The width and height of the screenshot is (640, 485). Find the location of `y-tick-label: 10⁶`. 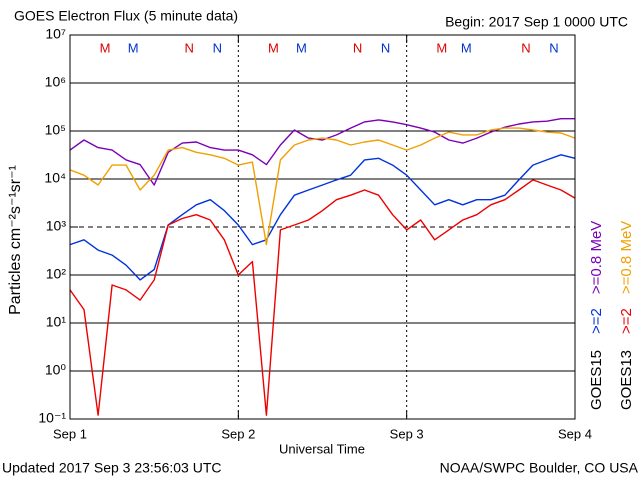

y-tick-label: 10⁶ is located at coordinates (55, 82).